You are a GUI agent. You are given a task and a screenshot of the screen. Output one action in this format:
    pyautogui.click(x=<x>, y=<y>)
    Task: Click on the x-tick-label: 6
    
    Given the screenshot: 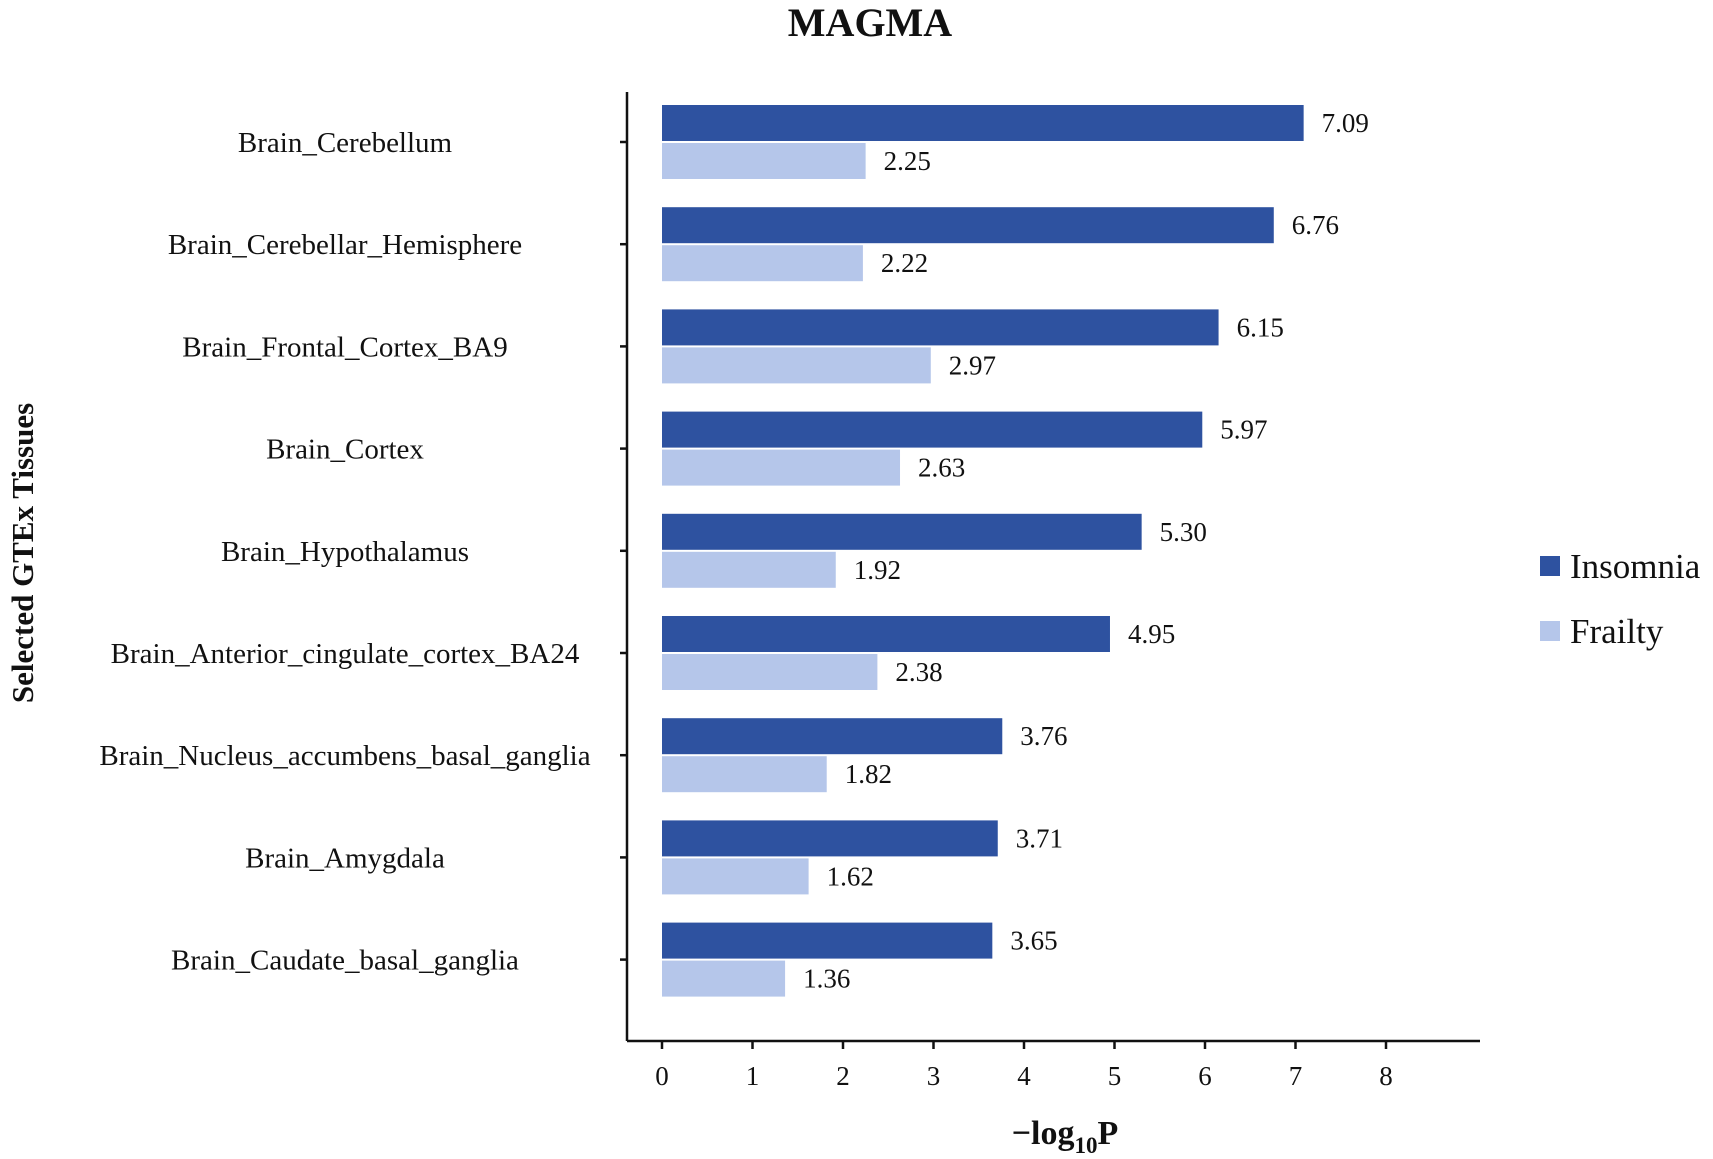 What is the action you would take?
    pyautogui.click(x=1205, y=1076)
    